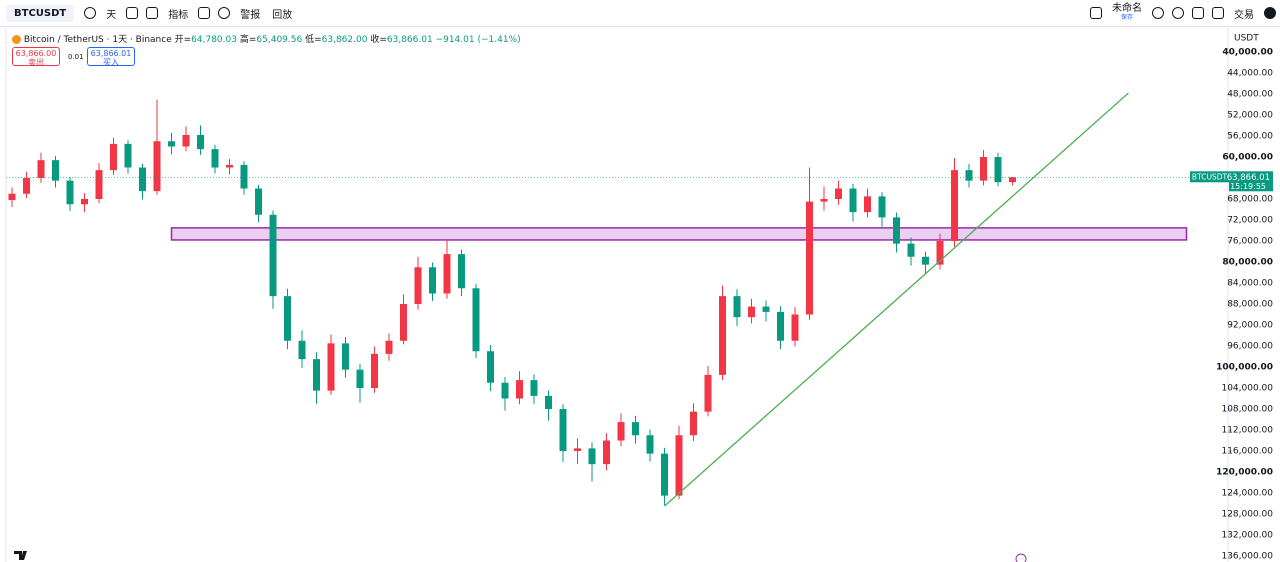 The image size is (1280, 562). What do you see at coordinates (1250, 305) in the screenshot?
I see `y-tick-label: 88,000.00` at bounding box center [1250, 305].